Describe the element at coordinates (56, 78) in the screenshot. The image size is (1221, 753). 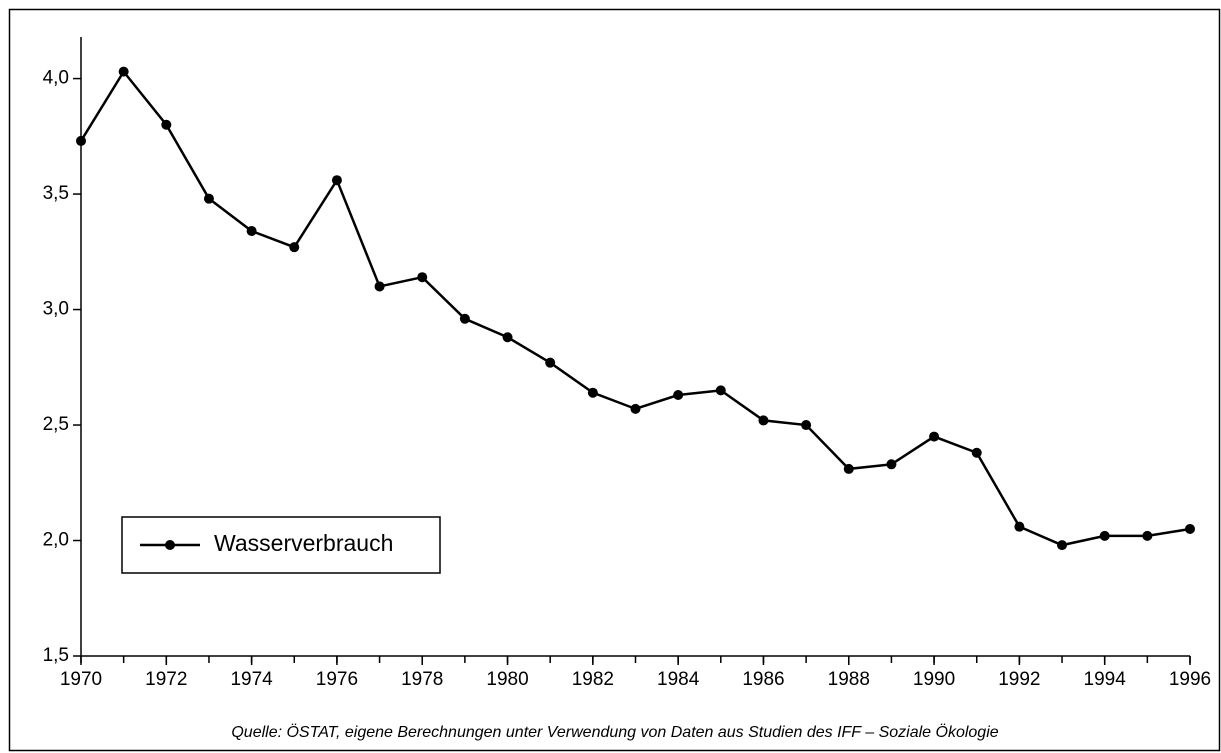
I see `y-tick-label: 4,0` at that location.